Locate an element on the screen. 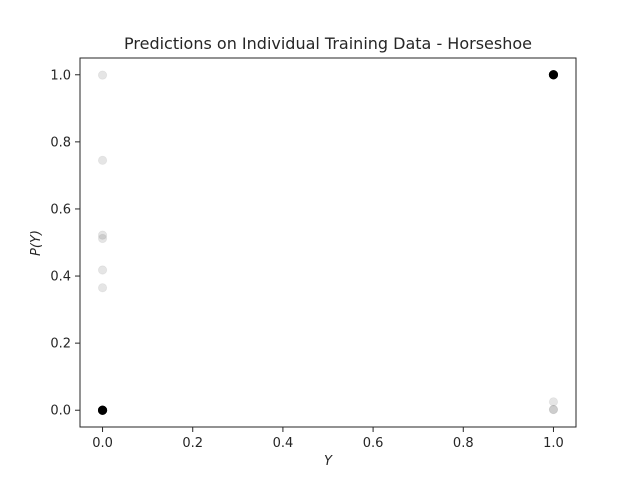 The height and width of the screenshot is (480, 640). x-tick-label: 1.0 is located at coordinates (553, 443).